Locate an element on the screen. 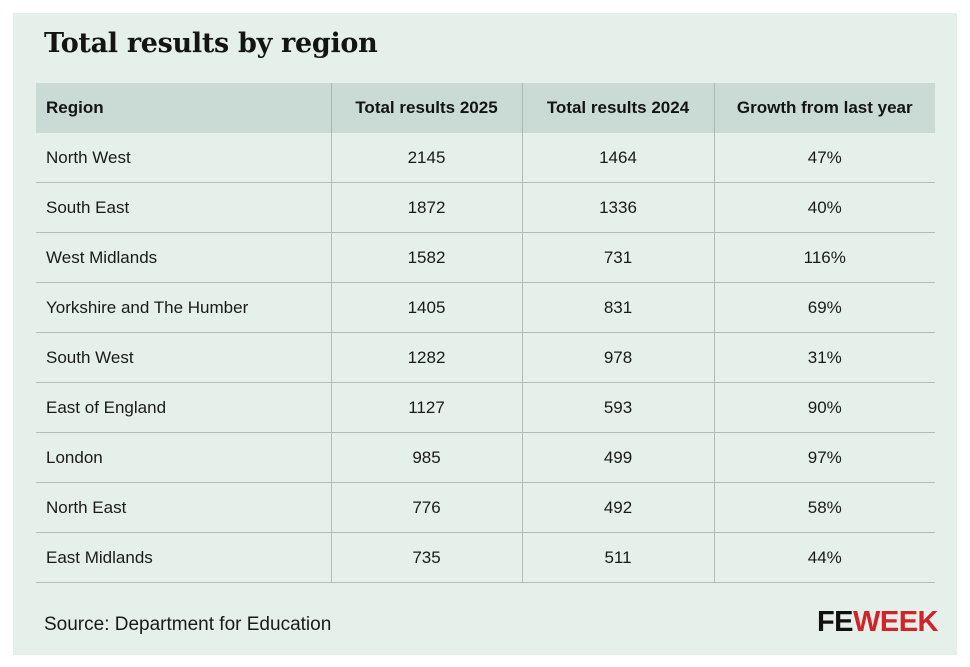 The height and width of the screenshot is (667, 970). cell-region: South West is located at coordinates (183, 357).